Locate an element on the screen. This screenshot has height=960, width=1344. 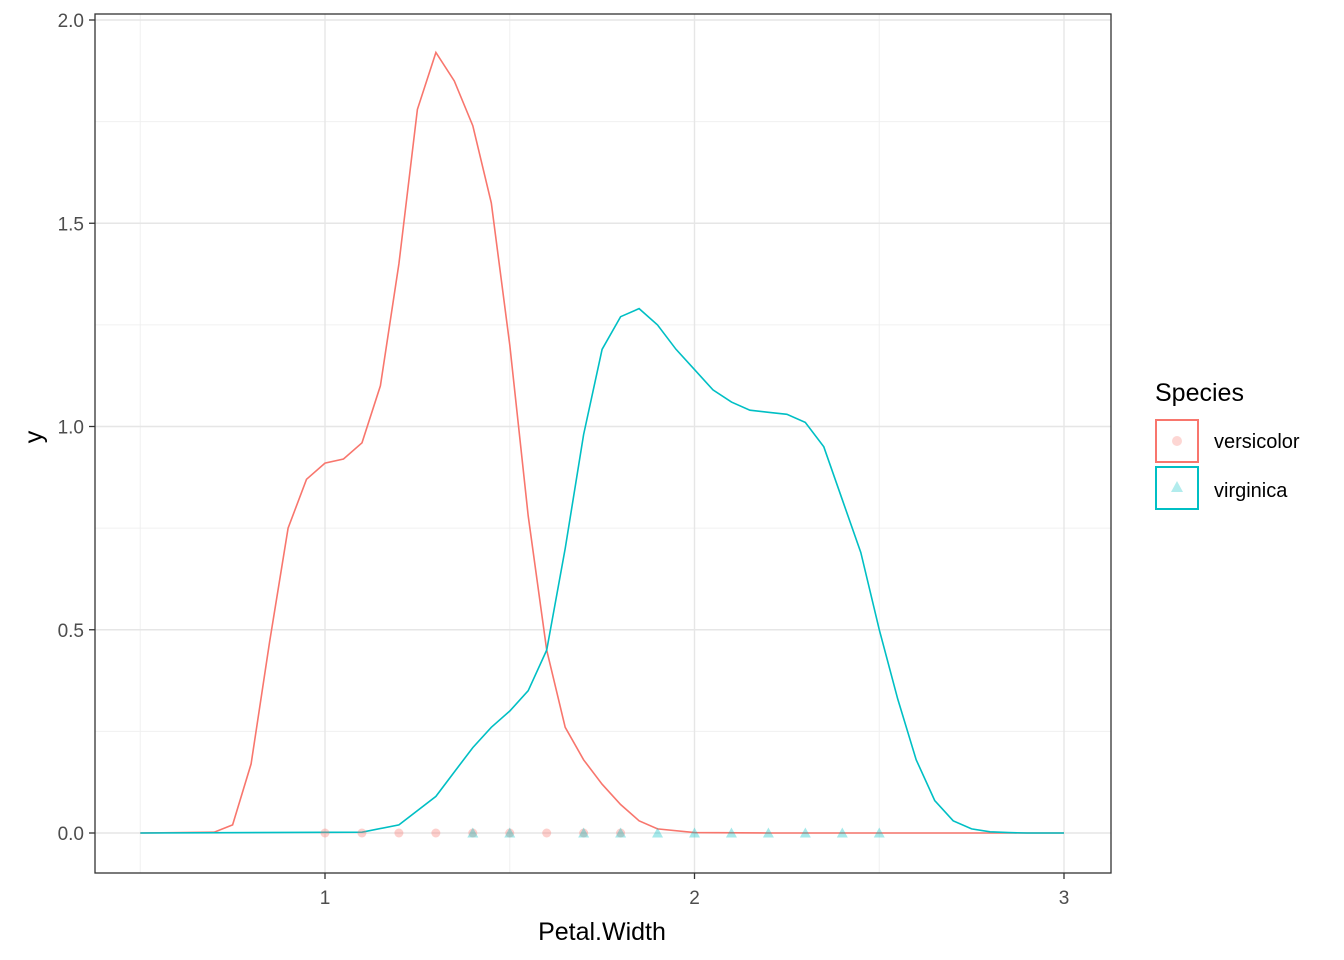
y-tick-label: 0.0 is located at coordinates (71, 834).